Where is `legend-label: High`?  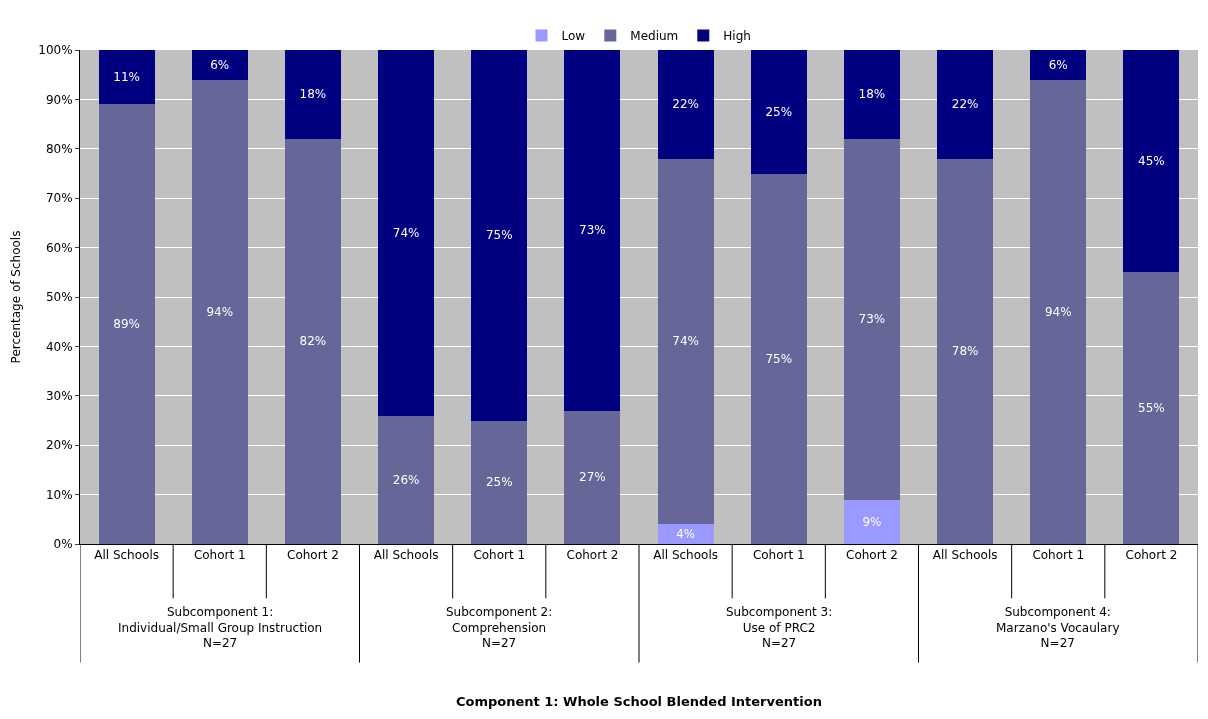 legend-label: High is located at coordinates (737, 36).